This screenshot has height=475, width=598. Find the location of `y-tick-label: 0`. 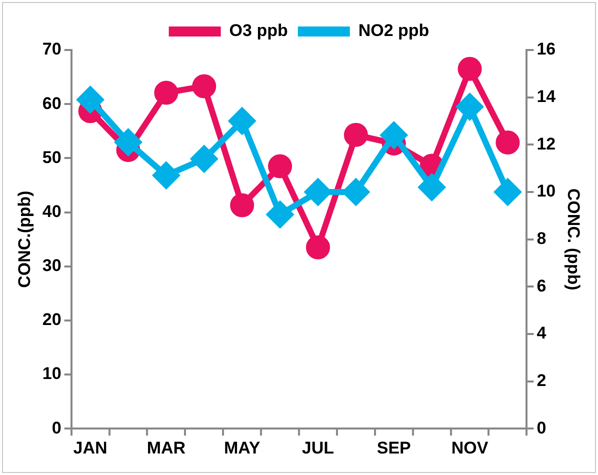

y-tick-label: 0 is located at coordinates (57, 428).